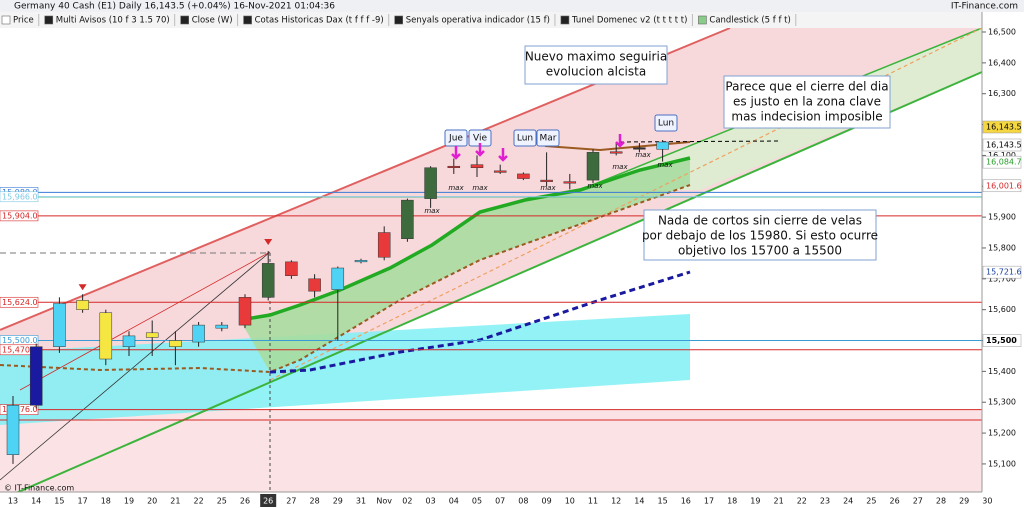  Describe the element at coordinates (36, 501) in the screenshot. I see `x-tick-label: 14` at that location.